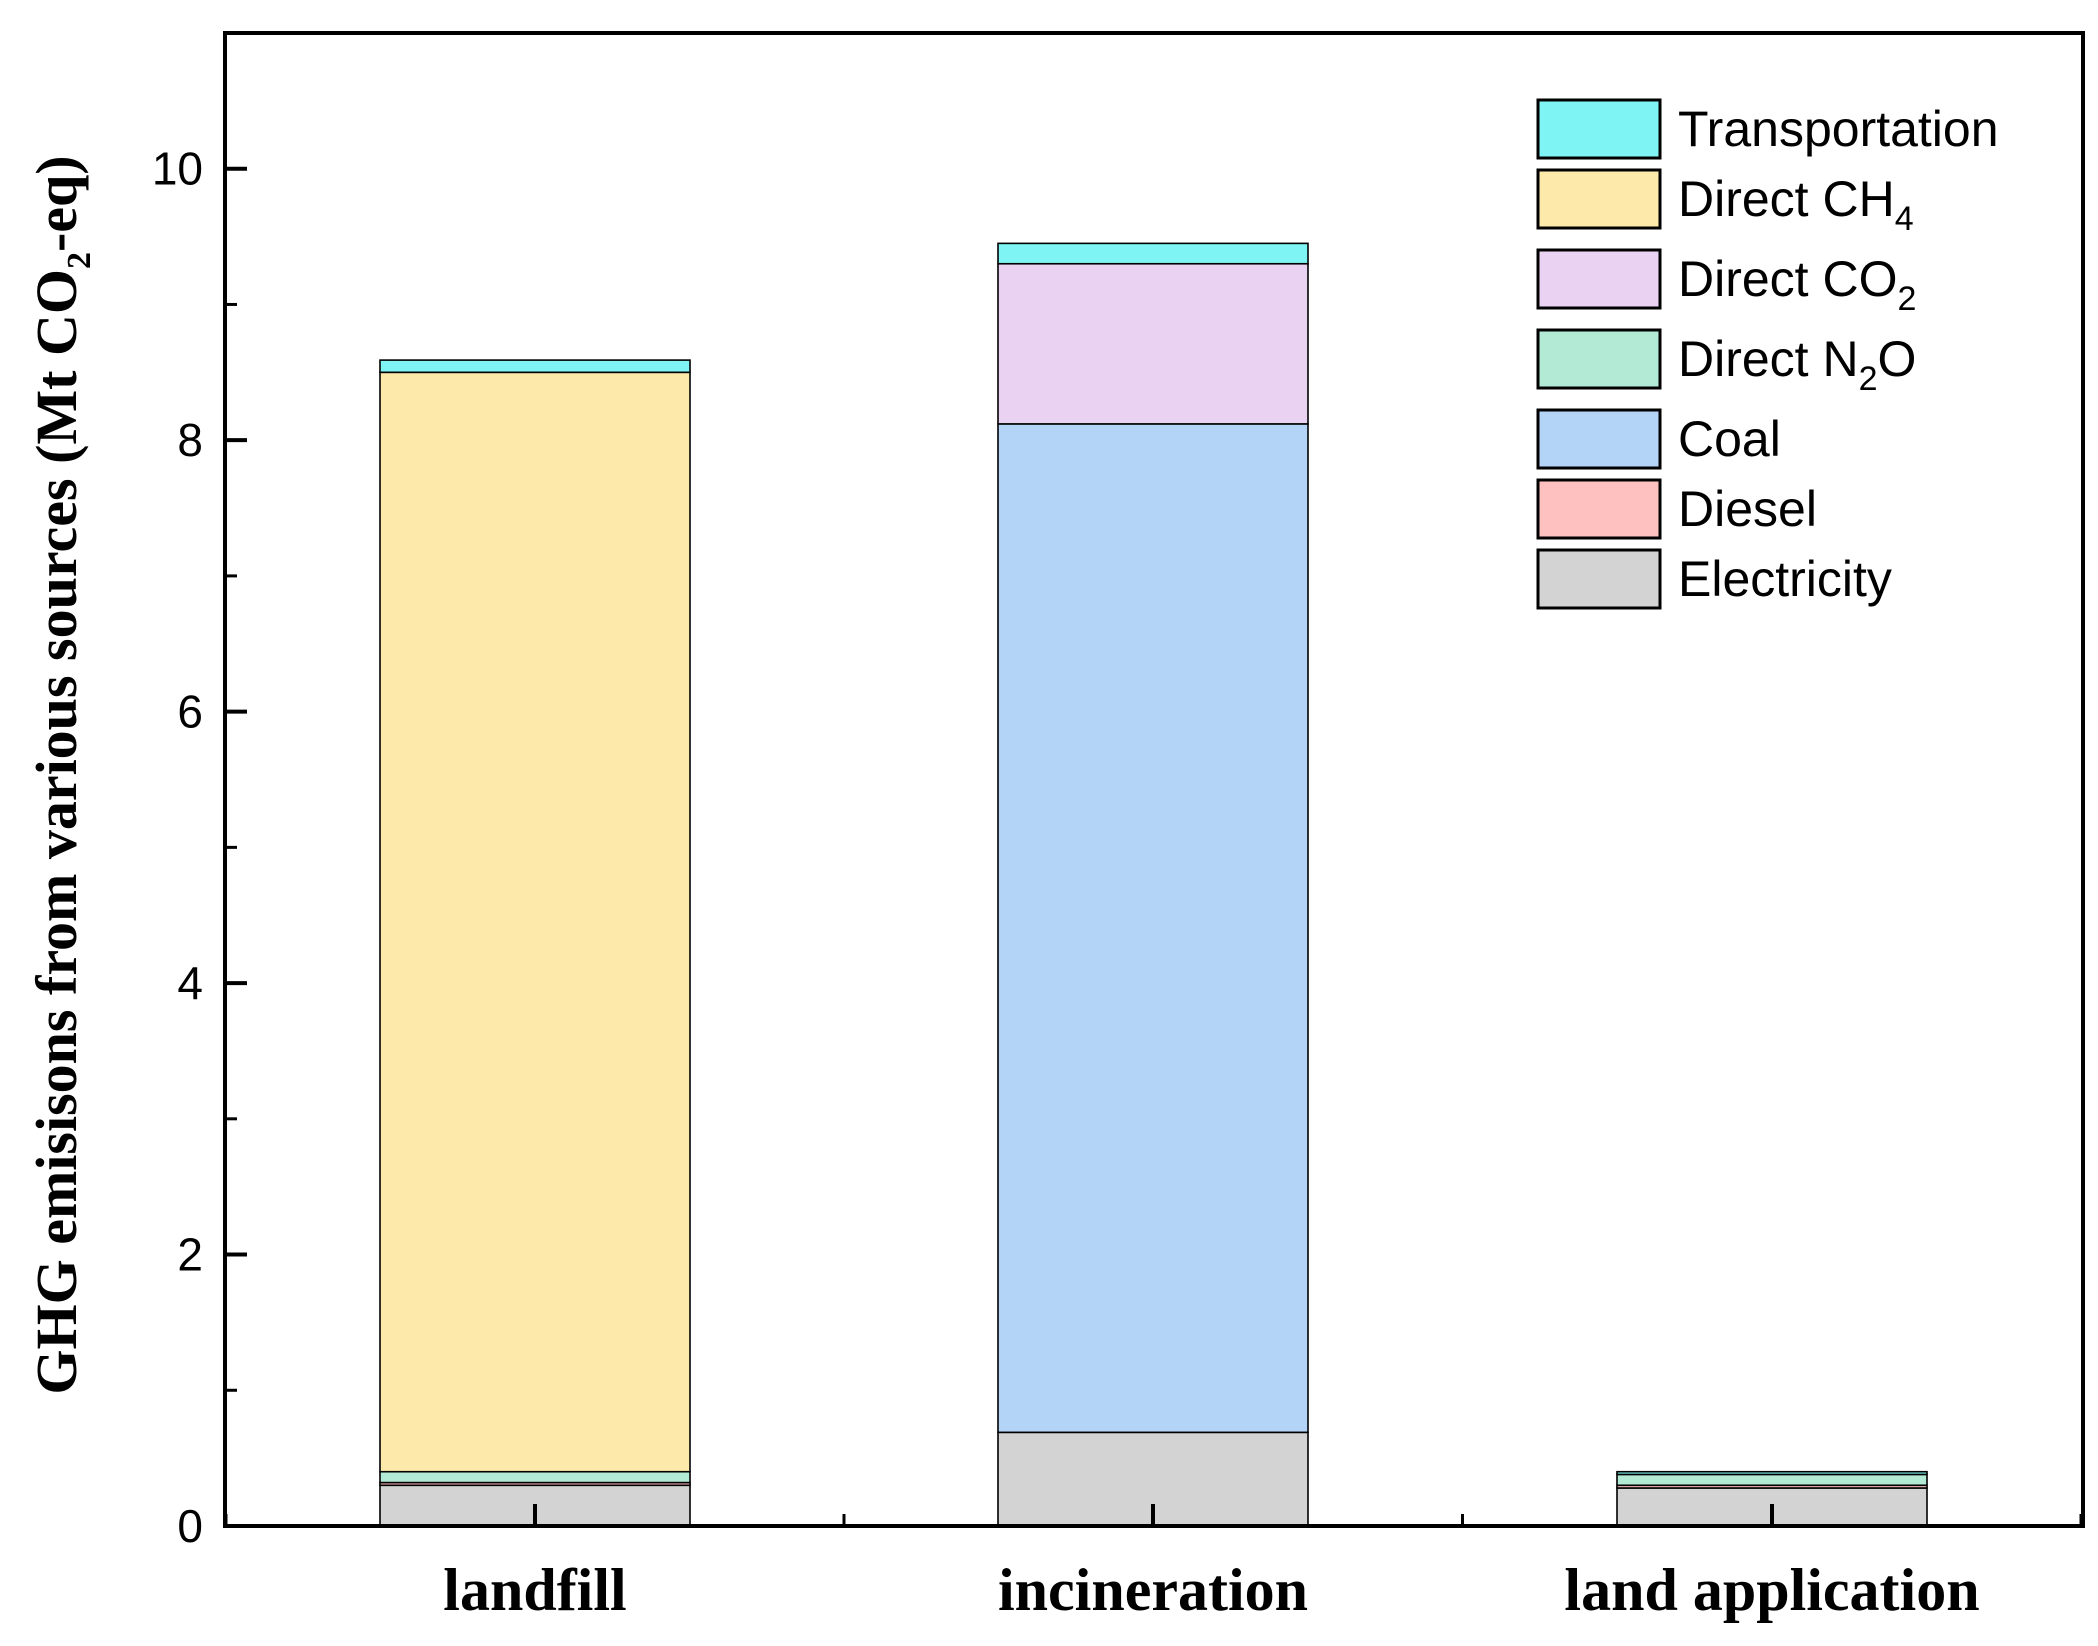 The width and height of the screenshot is (2098, 1646). I want to click on y-axis: 0 2 4 6 8 10, so click(199, 847).